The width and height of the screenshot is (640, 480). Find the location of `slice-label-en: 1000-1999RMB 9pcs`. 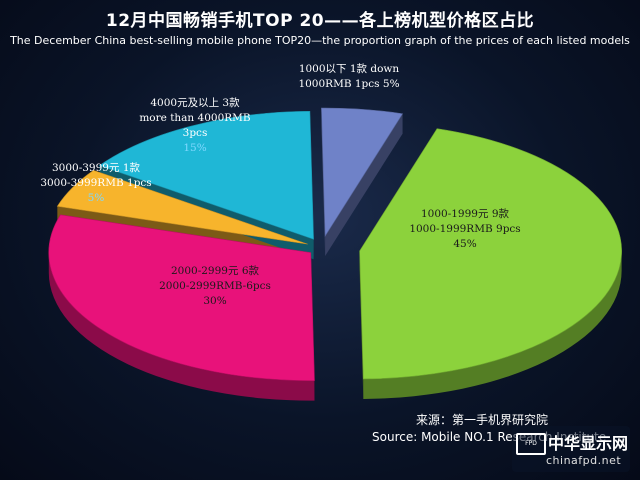

slice-label-en: 1000-1999RMB 9pcs is located at coordinates (465, 229).